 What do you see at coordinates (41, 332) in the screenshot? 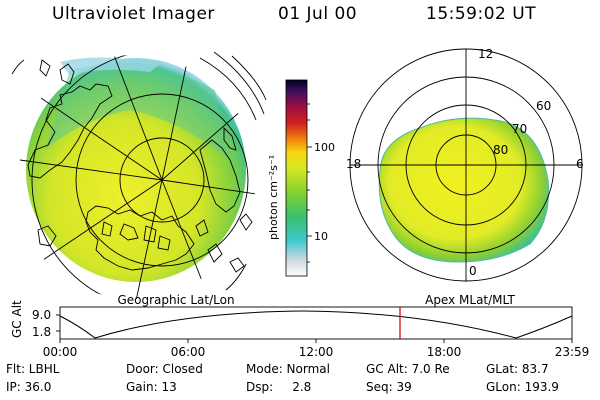
I see `orbit-ytick-1-8: 1.8` at bounding box center [41, 332].